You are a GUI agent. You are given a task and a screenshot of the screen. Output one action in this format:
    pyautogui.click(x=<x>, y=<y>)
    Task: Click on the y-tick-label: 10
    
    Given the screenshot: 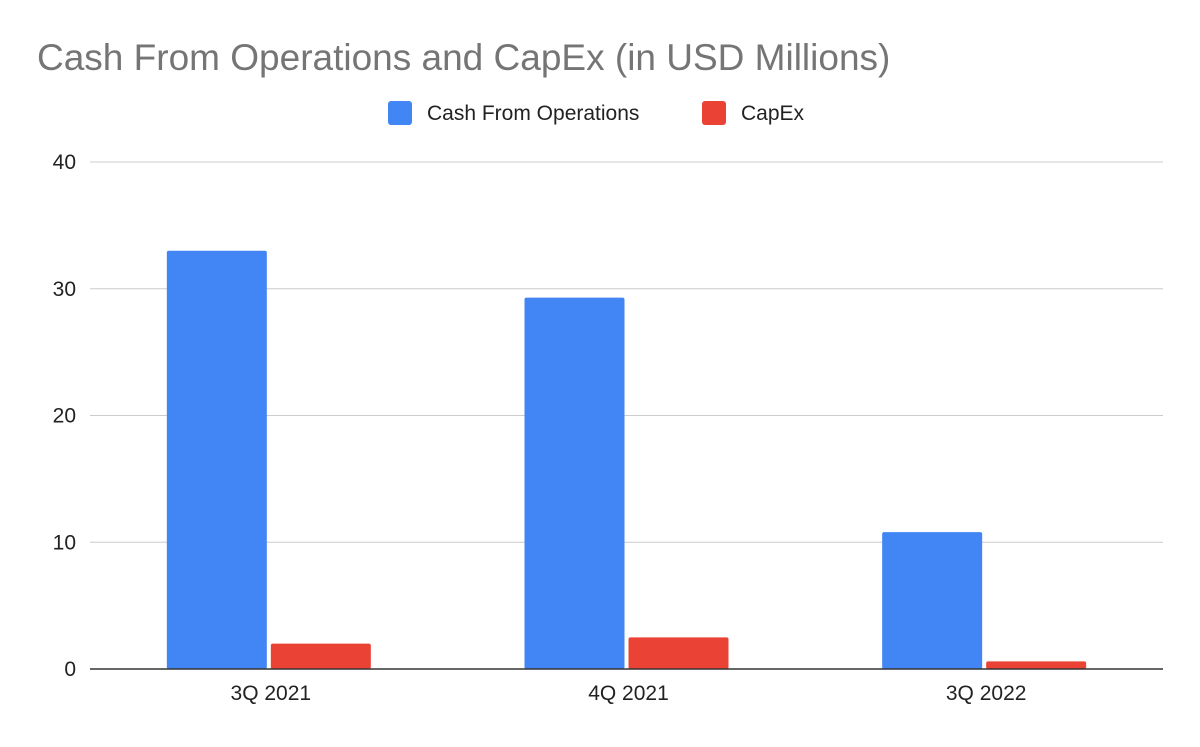 What is the action you would take?
    pyautogui.click(x=64, y=542)
    